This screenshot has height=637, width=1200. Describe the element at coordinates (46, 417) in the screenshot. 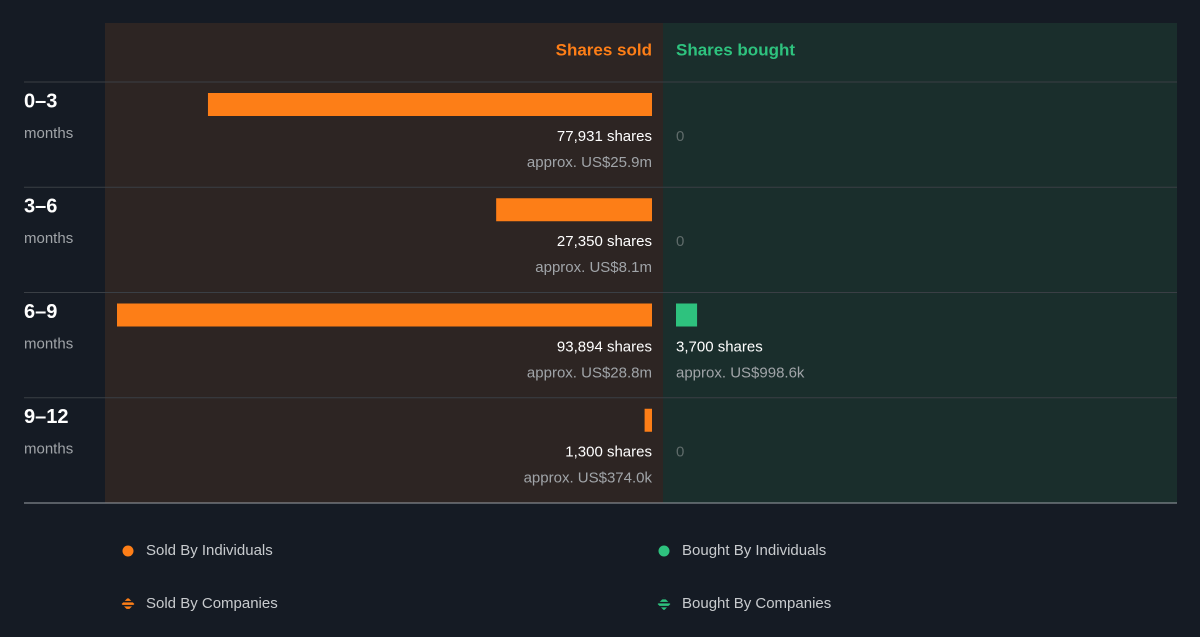

I see `period-label: 9–12` at that location.